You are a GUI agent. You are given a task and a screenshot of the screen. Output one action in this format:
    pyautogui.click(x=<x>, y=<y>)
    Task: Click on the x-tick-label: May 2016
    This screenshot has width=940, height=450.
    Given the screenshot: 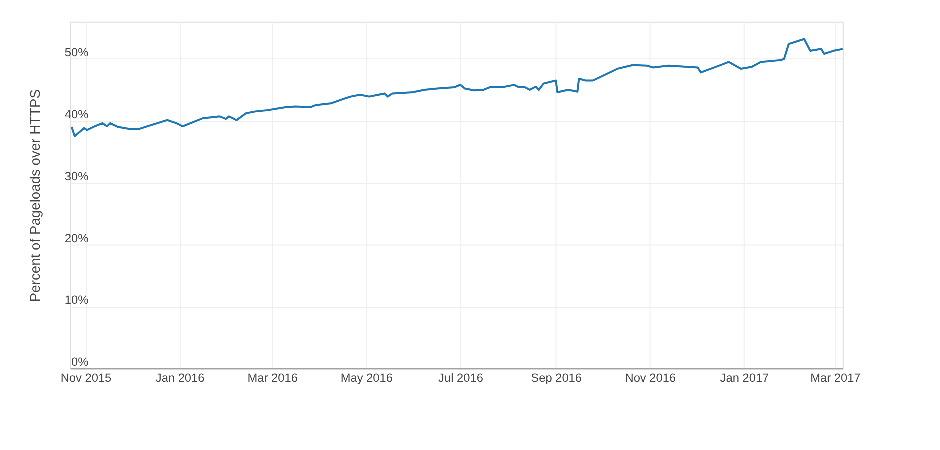 What is the action you would take?
    pyautogui.click(x=367, y=377)
    